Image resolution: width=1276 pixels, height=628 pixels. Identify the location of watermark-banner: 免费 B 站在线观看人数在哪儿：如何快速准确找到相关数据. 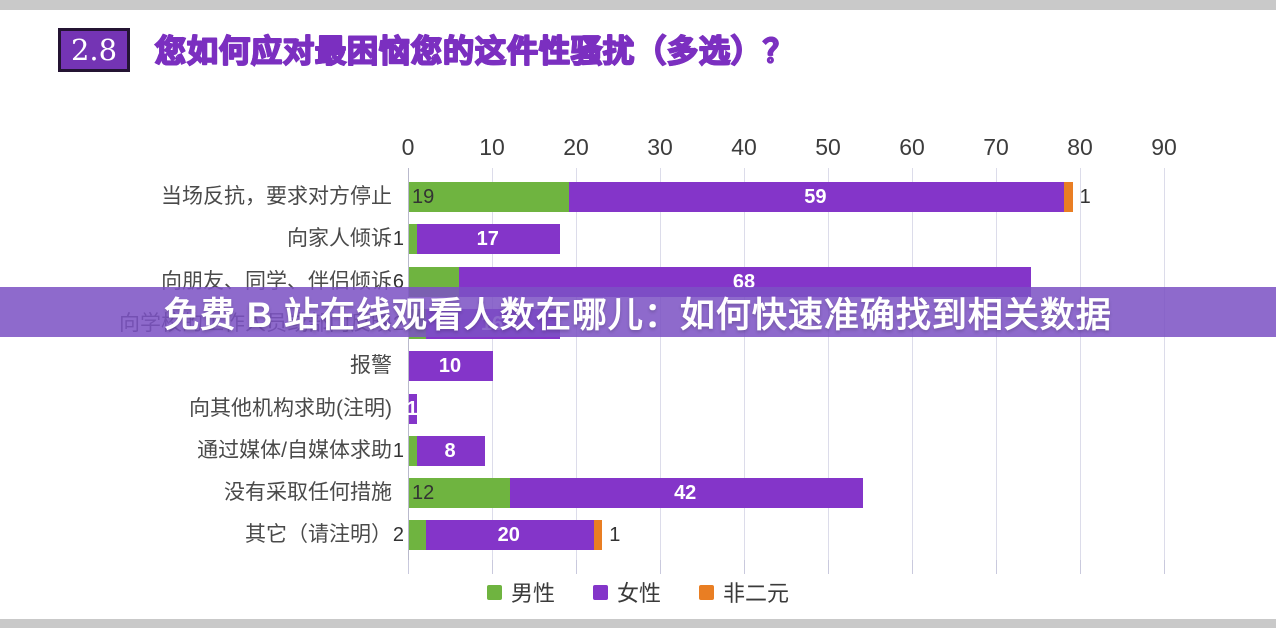
(638, 312).